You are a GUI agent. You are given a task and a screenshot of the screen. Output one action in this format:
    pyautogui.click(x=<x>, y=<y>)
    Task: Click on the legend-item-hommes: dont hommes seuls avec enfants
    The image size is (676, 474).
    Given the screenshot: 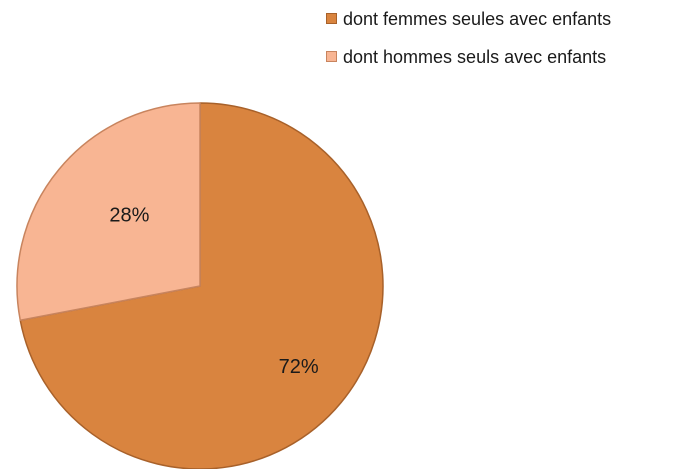 What is the action you would take?
    pyautogui.click(x=498, y=57)
    